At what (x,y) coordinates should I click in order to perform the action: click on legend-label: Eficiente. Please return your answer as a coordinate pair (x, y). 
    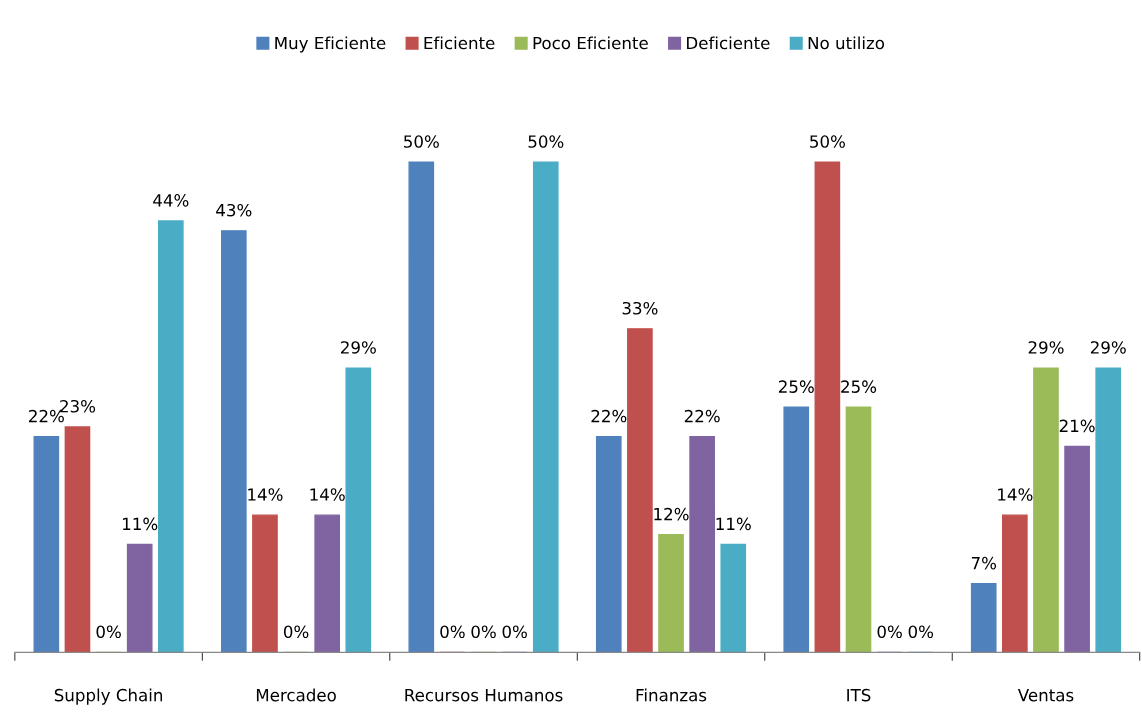
    Looking at the image, I should click on (459, 43).